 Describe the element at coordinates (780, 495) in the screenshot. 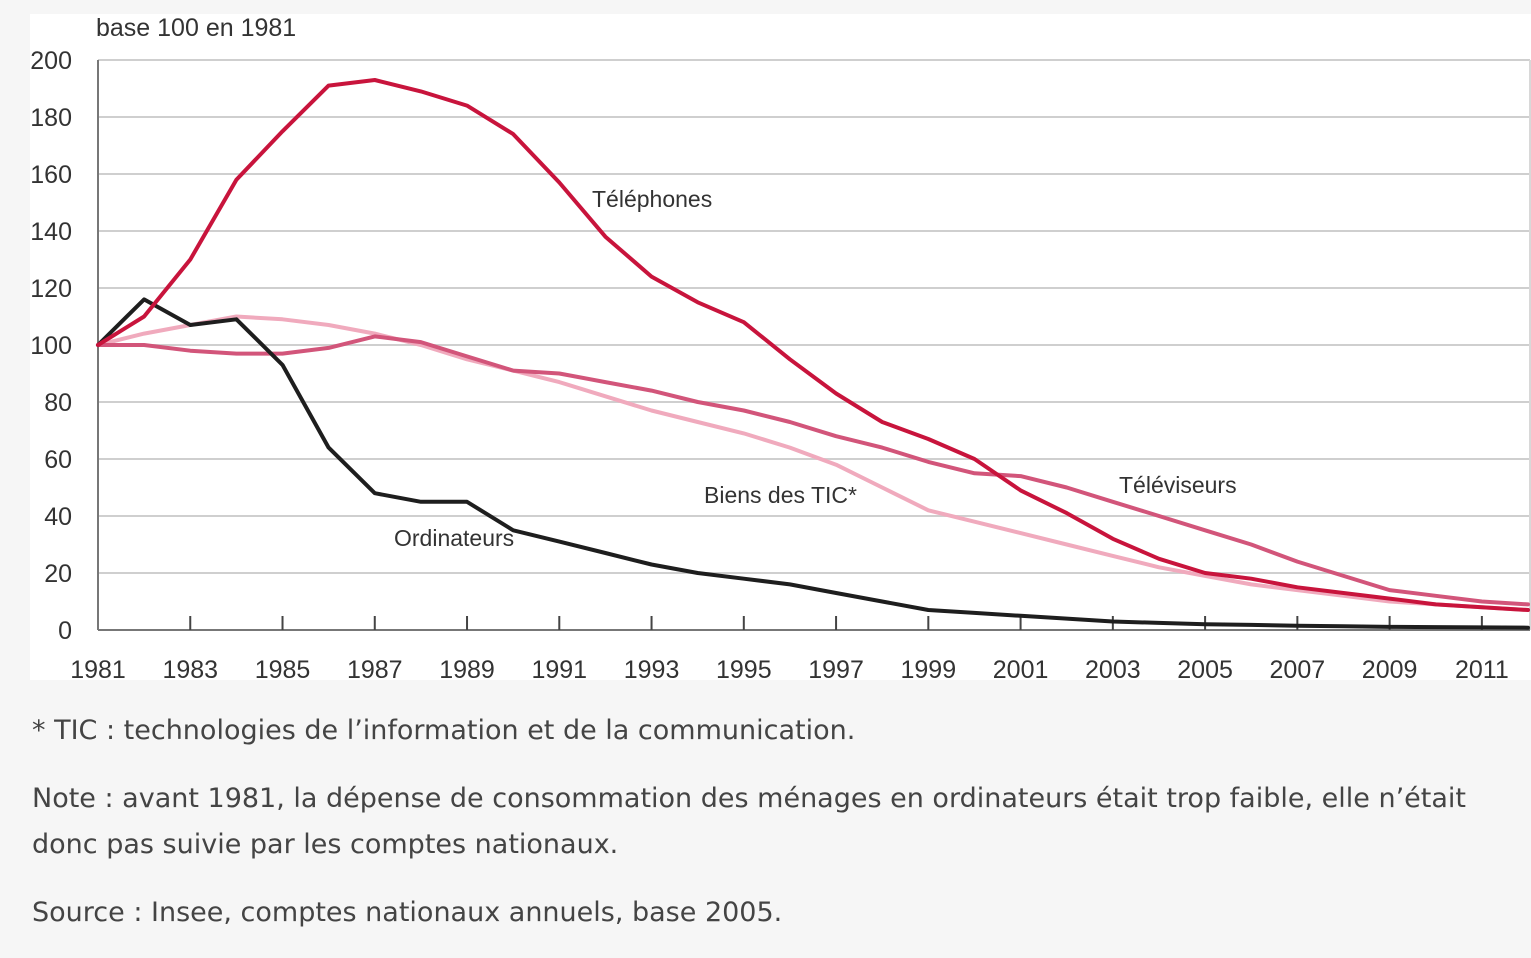

I see `annotation-label: Biens des TIC*` at that location.